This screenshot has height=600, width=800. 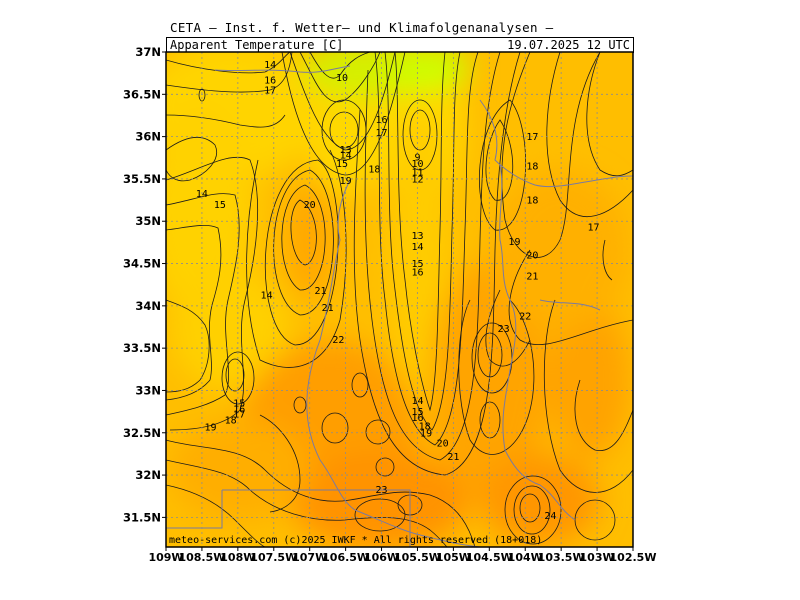 I want to click on lat-tick-label: 32N, so click(x=148, y=475).